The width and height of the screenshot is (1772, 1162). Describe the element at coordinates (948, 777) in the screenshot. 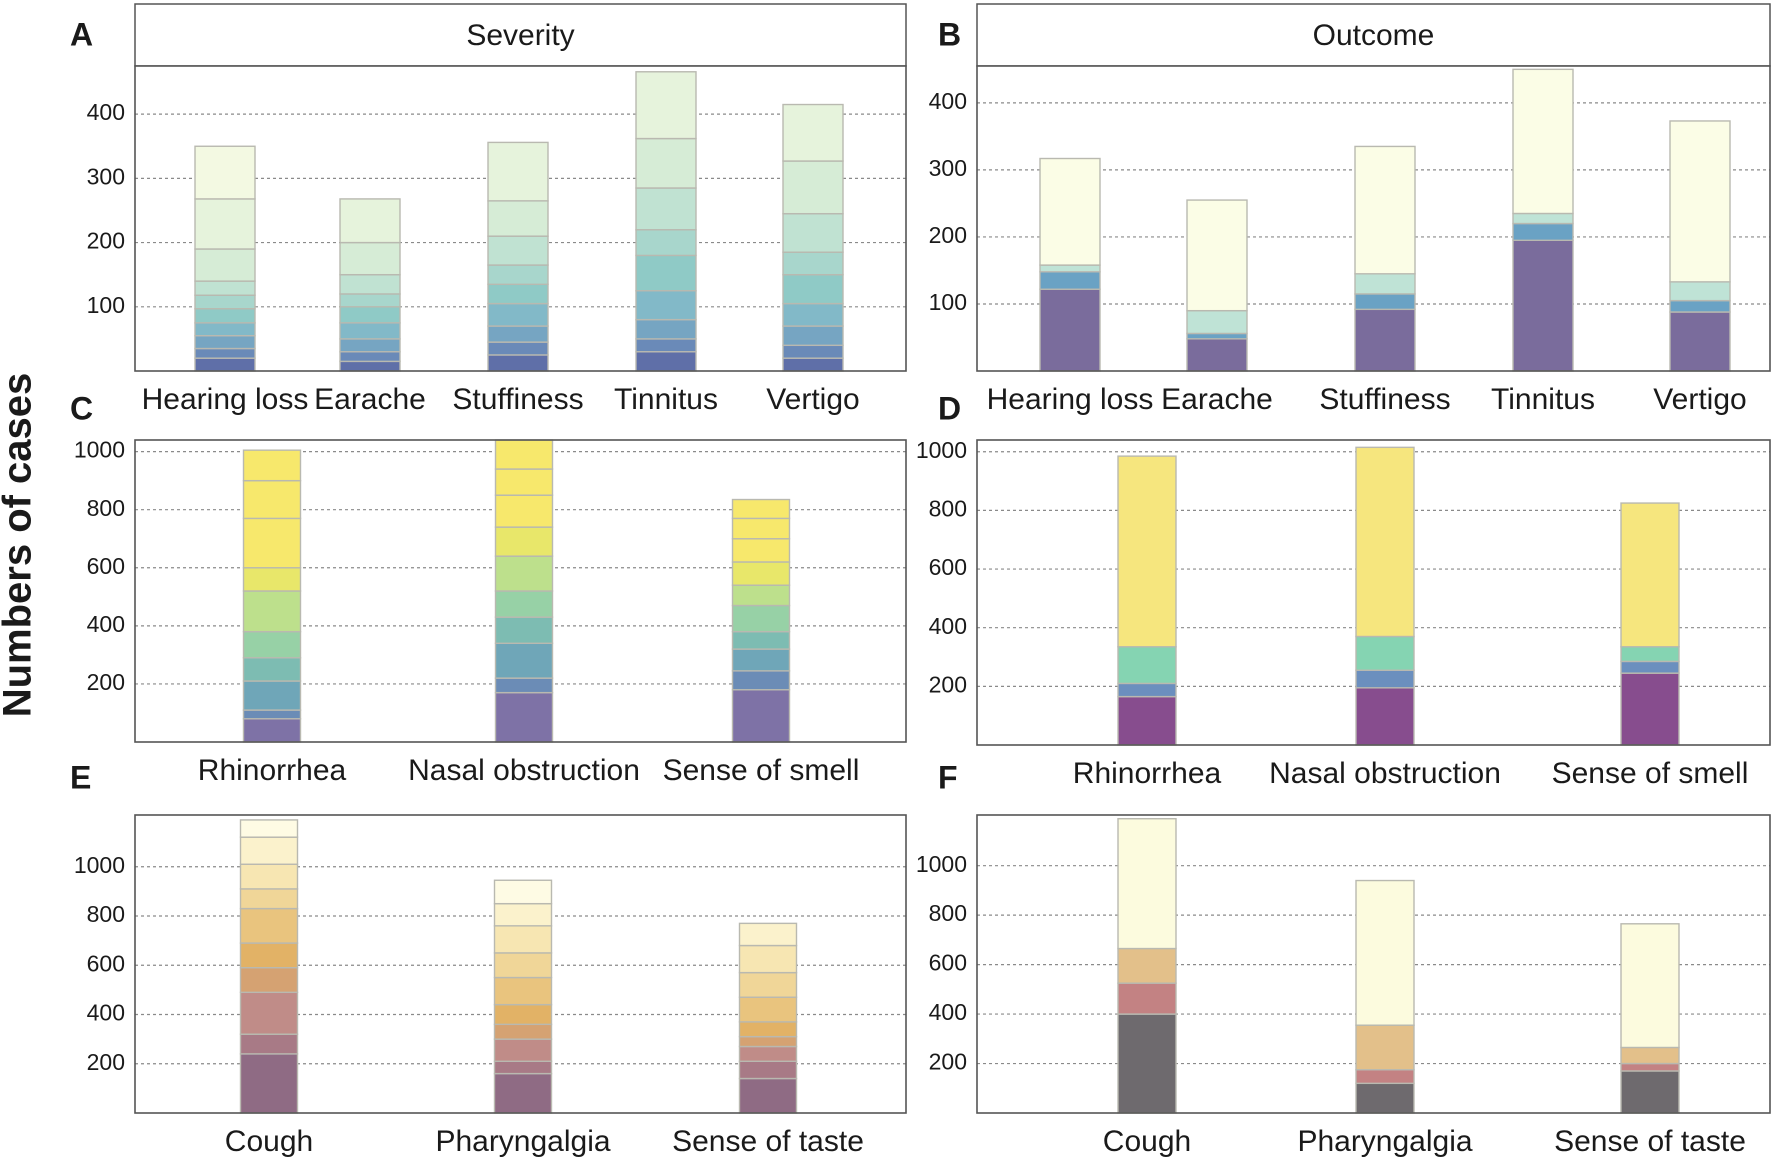

I see `panel-letter: F` at that location.